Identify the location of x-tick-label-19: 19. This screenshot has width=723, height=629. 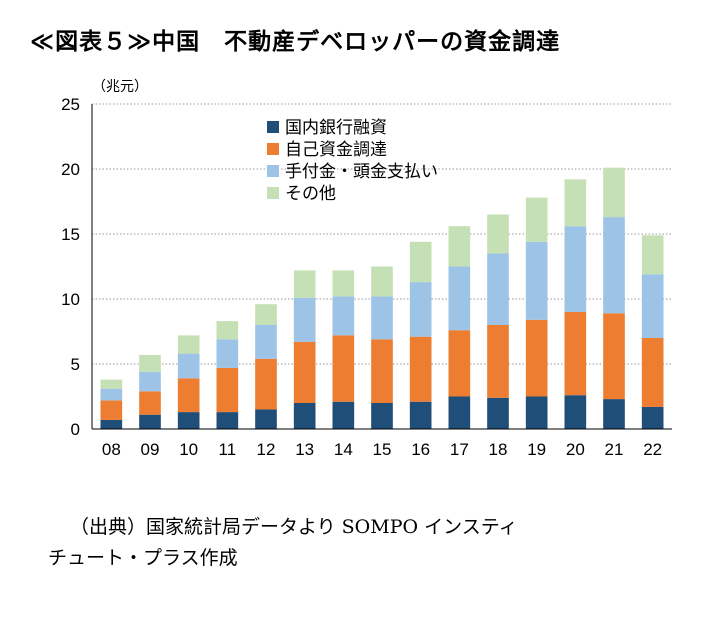
(536, 449).